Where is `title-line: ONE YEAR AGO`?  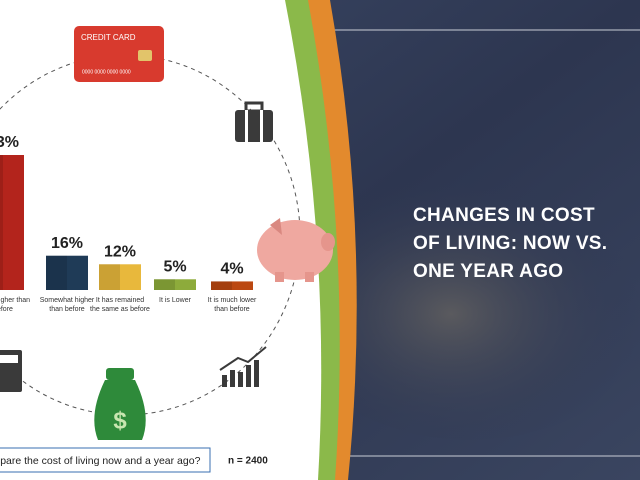 title-line: ONE YEAR AGO is located at coordinates (488, 271).